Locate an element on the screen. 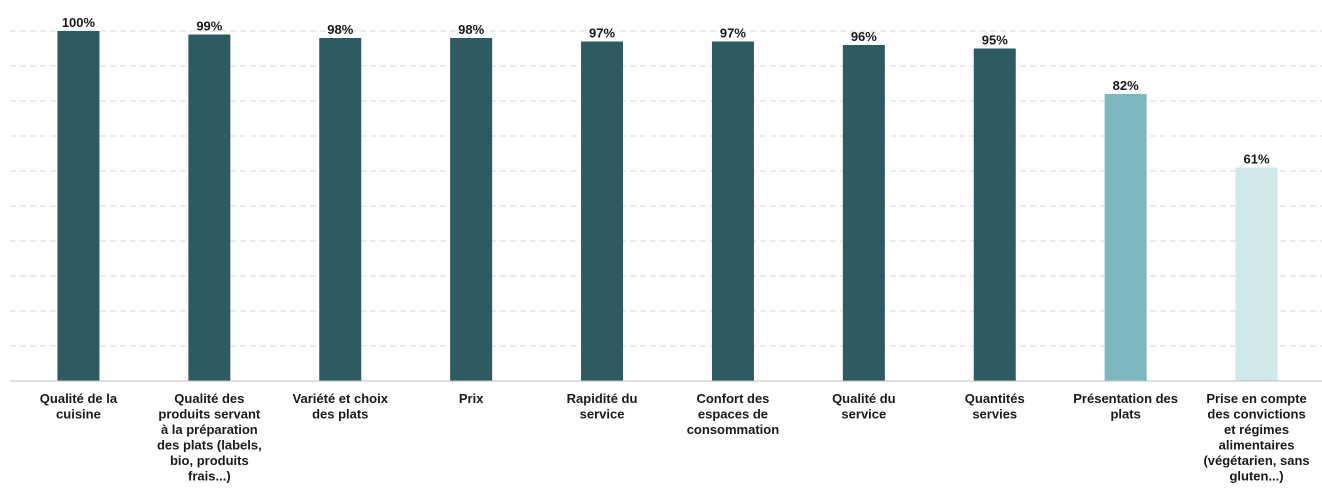  category-label: Confort des espaces de consommation is located at coordinates (733, 414).